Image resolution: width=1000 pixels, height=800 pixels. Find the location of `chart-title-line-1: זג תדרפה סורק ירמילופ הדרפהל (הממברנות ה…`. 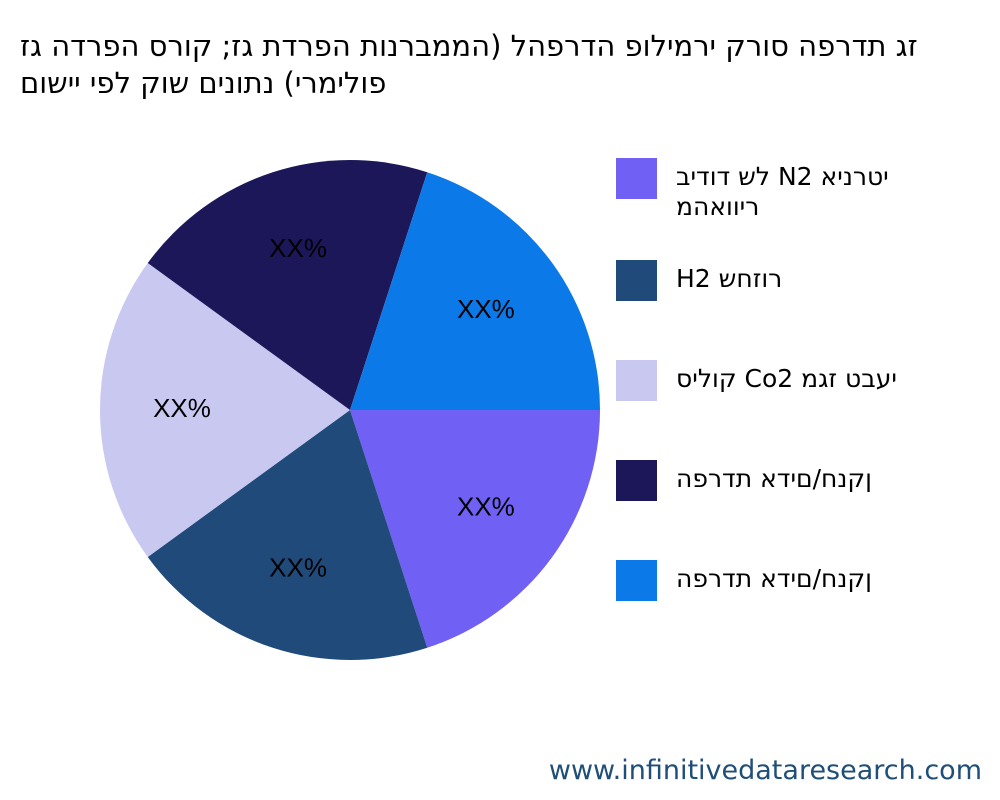

chart-title-line-1: זג תדרפה סורק ירמילופ הדרפהל (הממברנות ה… is located at coordinates (469, 46).